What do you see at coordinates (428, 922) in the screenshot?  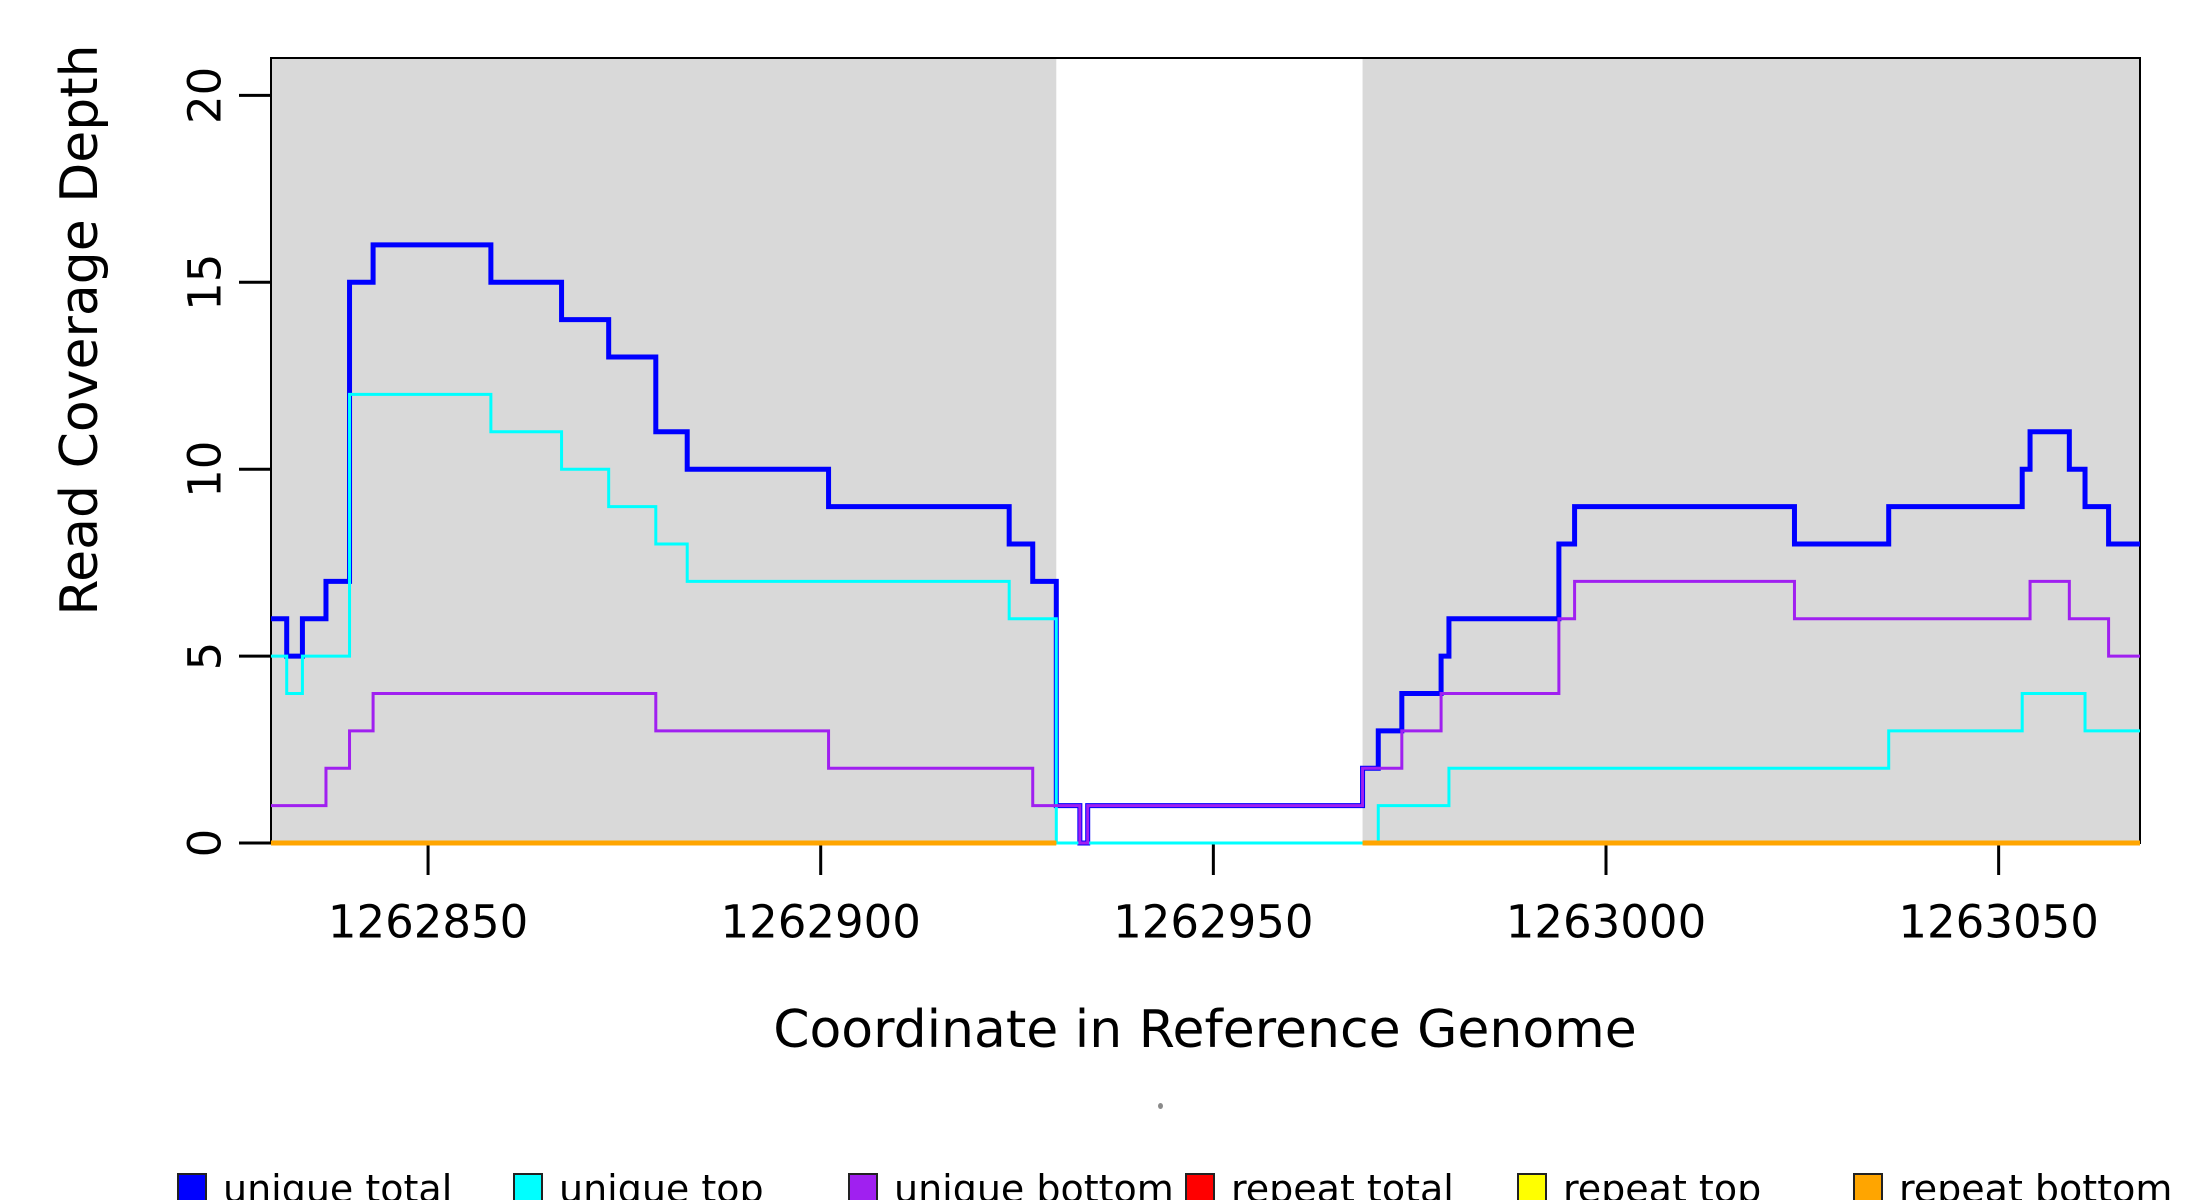 I see `svg-text: 1262850` at bounding box center [428, 922].